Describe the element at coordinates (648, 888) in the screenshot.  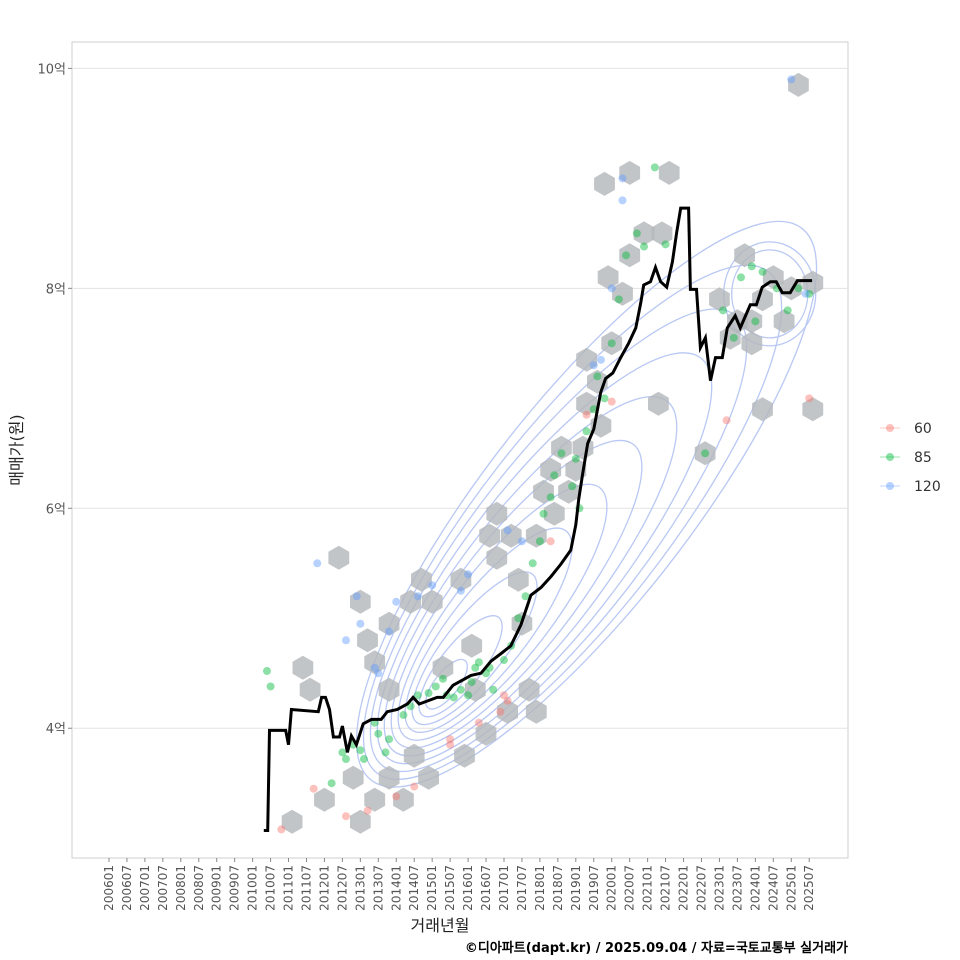
I see `x-tick-label: 202101` at that location.